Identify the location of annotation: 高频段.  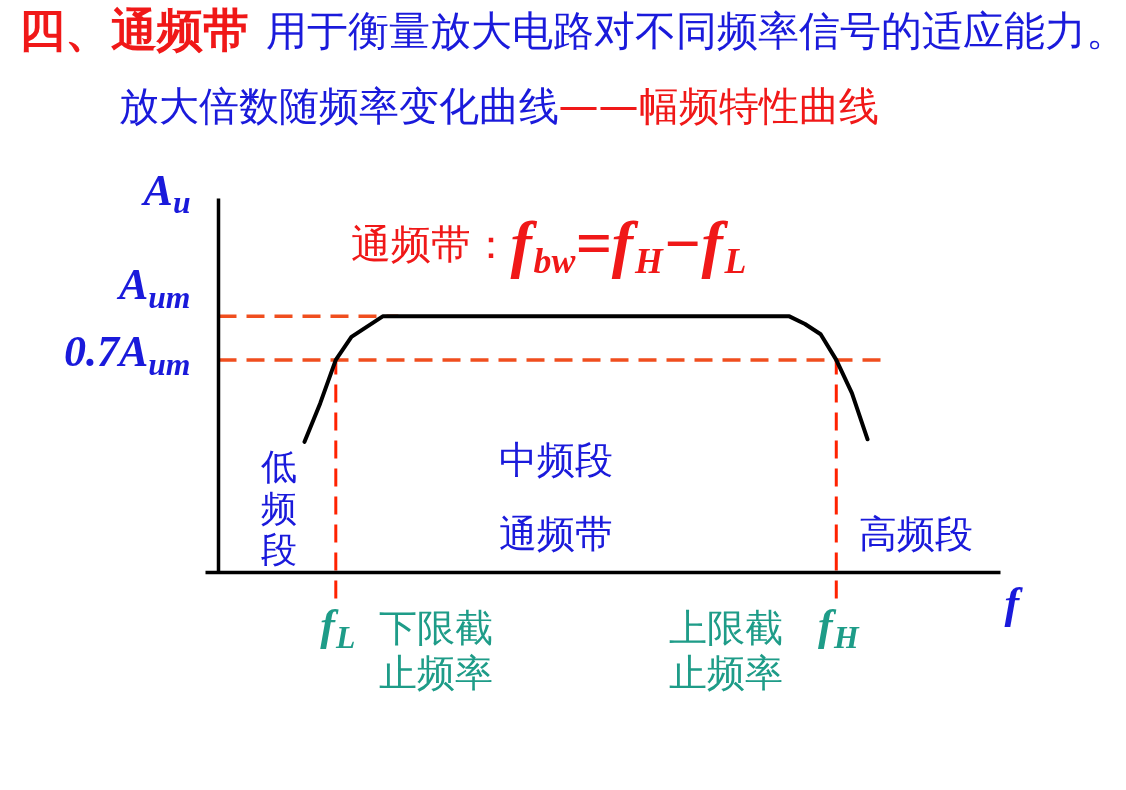
(915, 533).